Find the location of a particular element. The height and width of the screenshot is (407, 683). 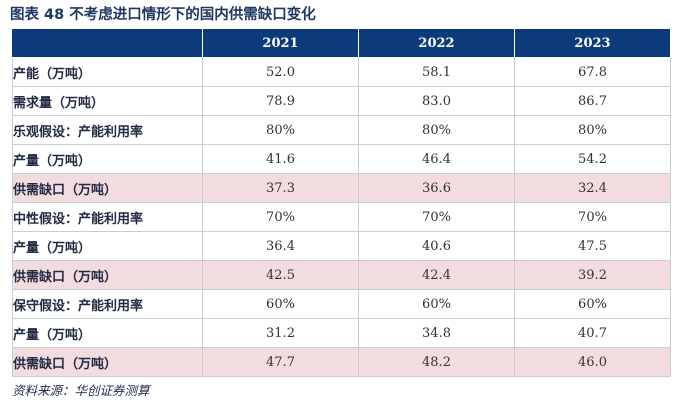

value-cell: 58.1 is located at coordinates (436, 72).